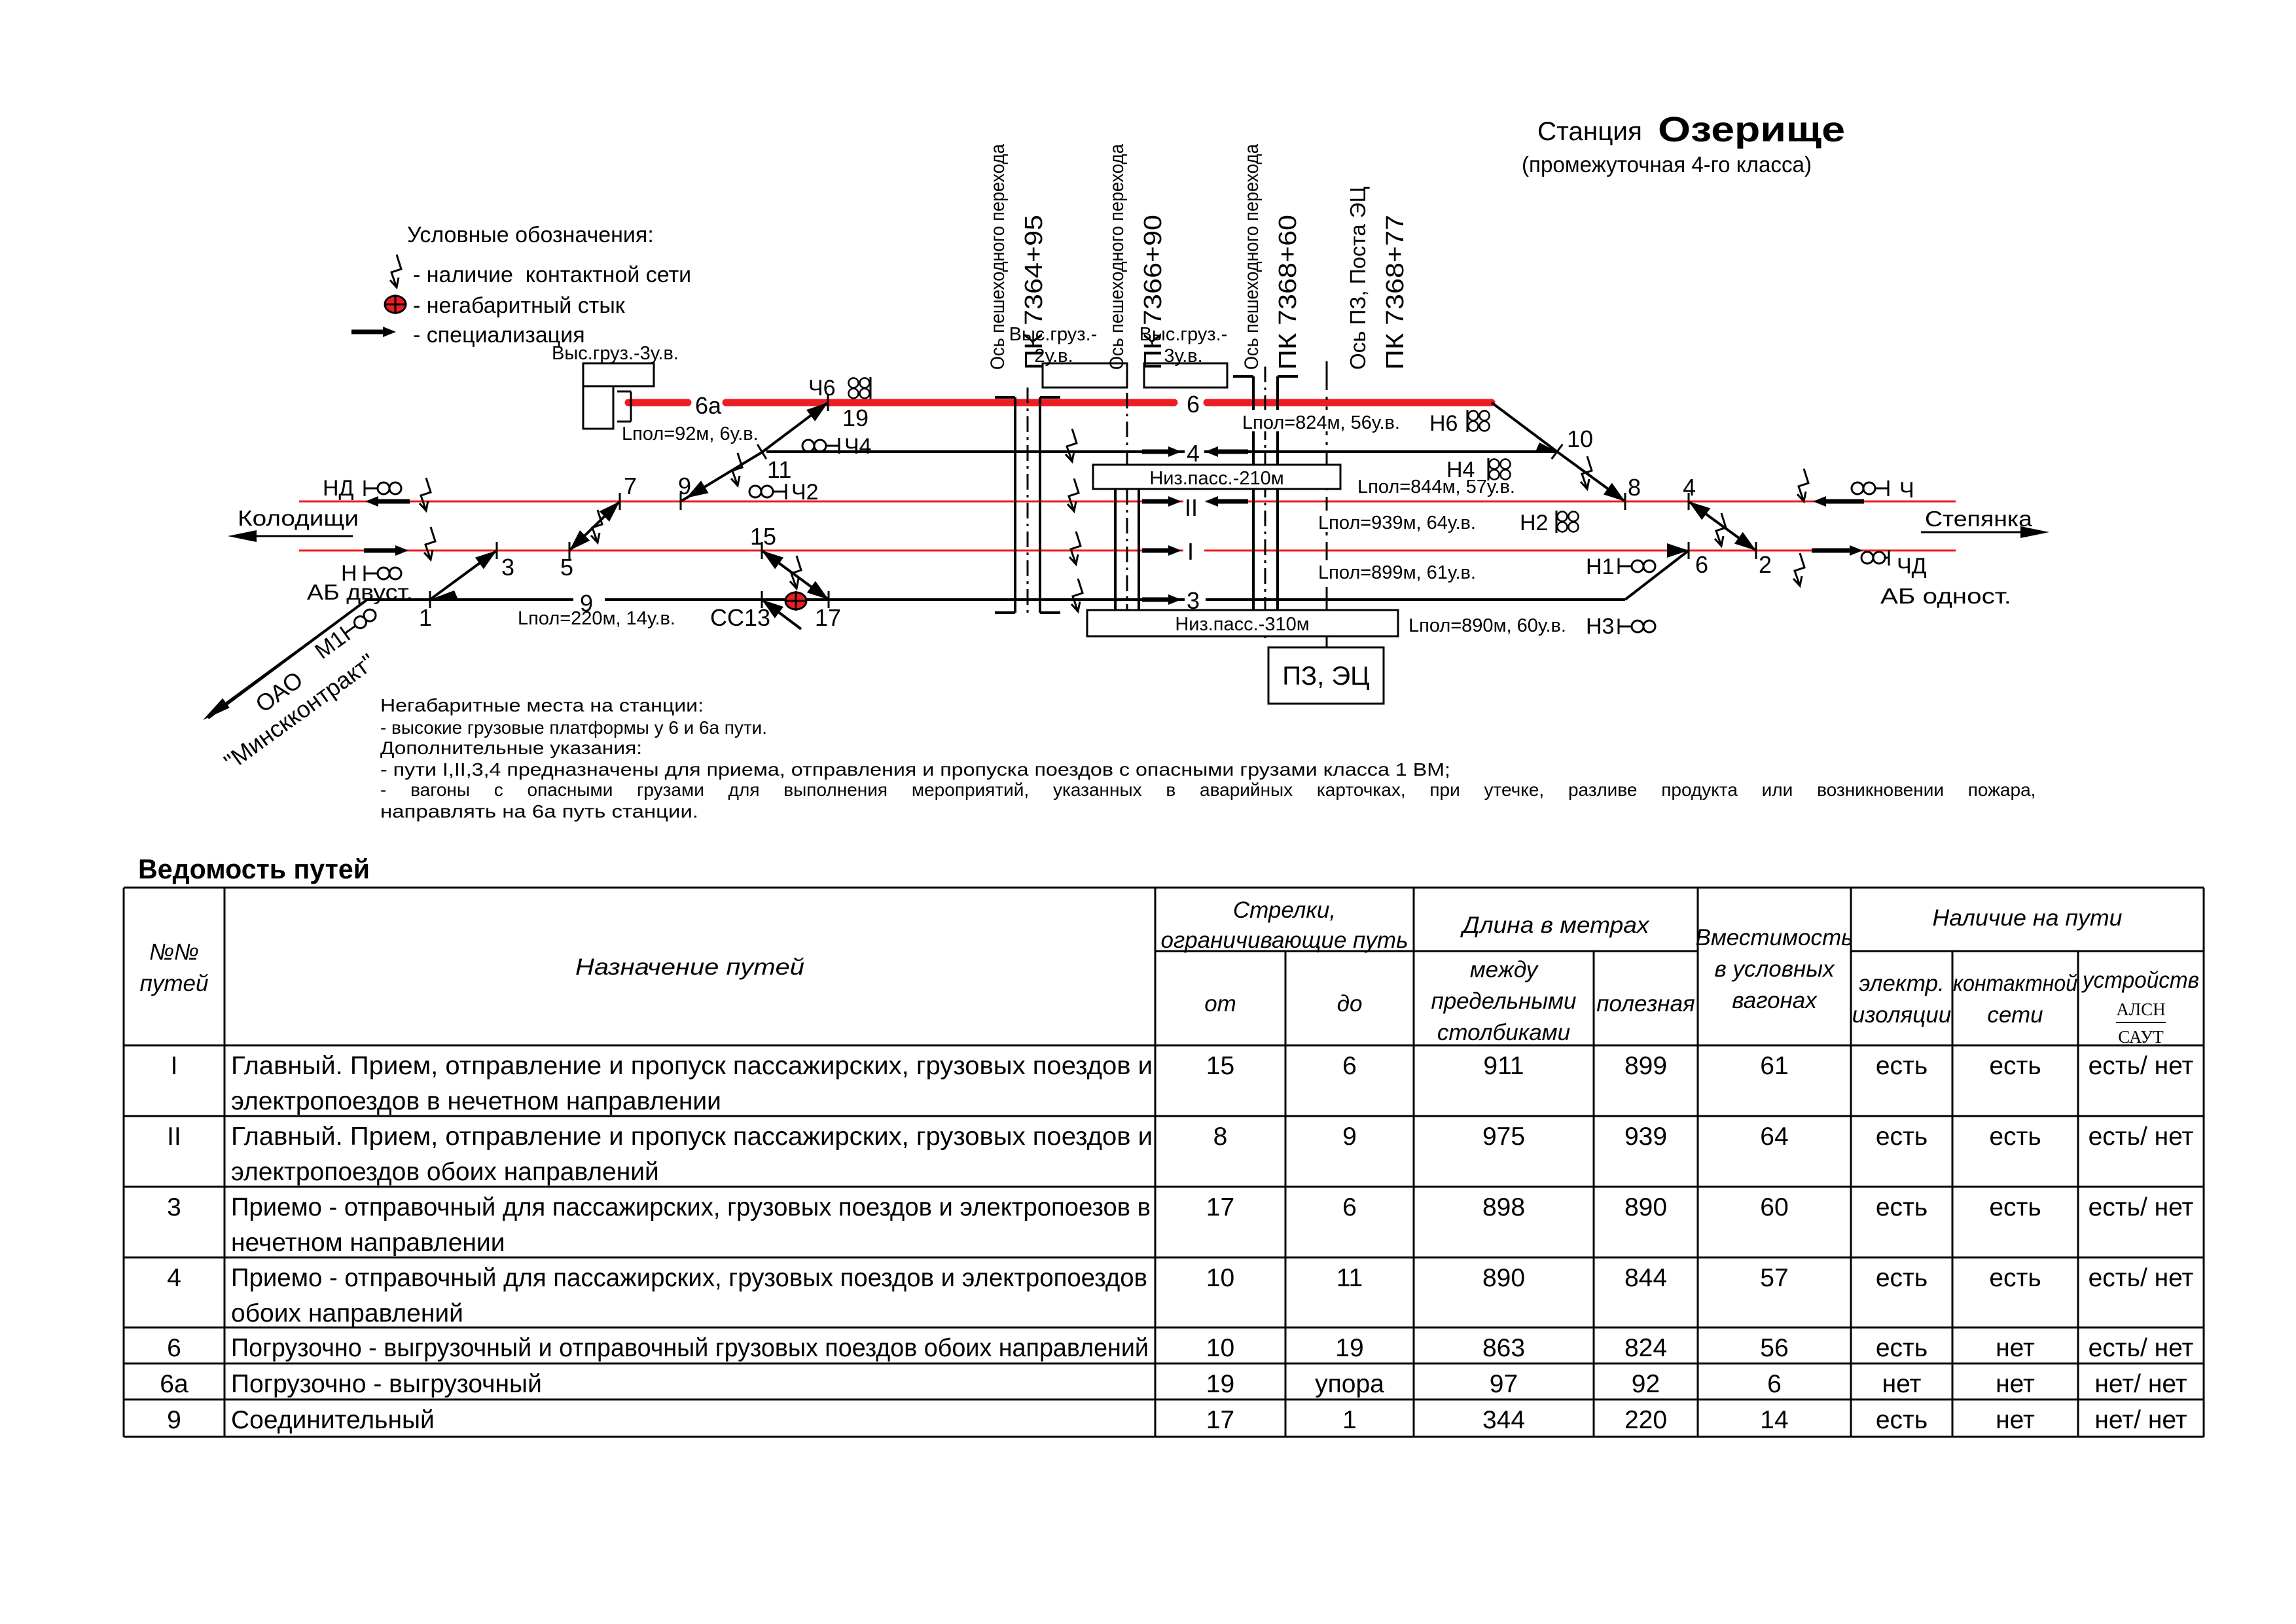  Describe the element at coordinates (476, 1101) in the screenshot. I see `svg-text:электропоездов в нечетном напр: электропоездов в нечетном направлении` at that location.